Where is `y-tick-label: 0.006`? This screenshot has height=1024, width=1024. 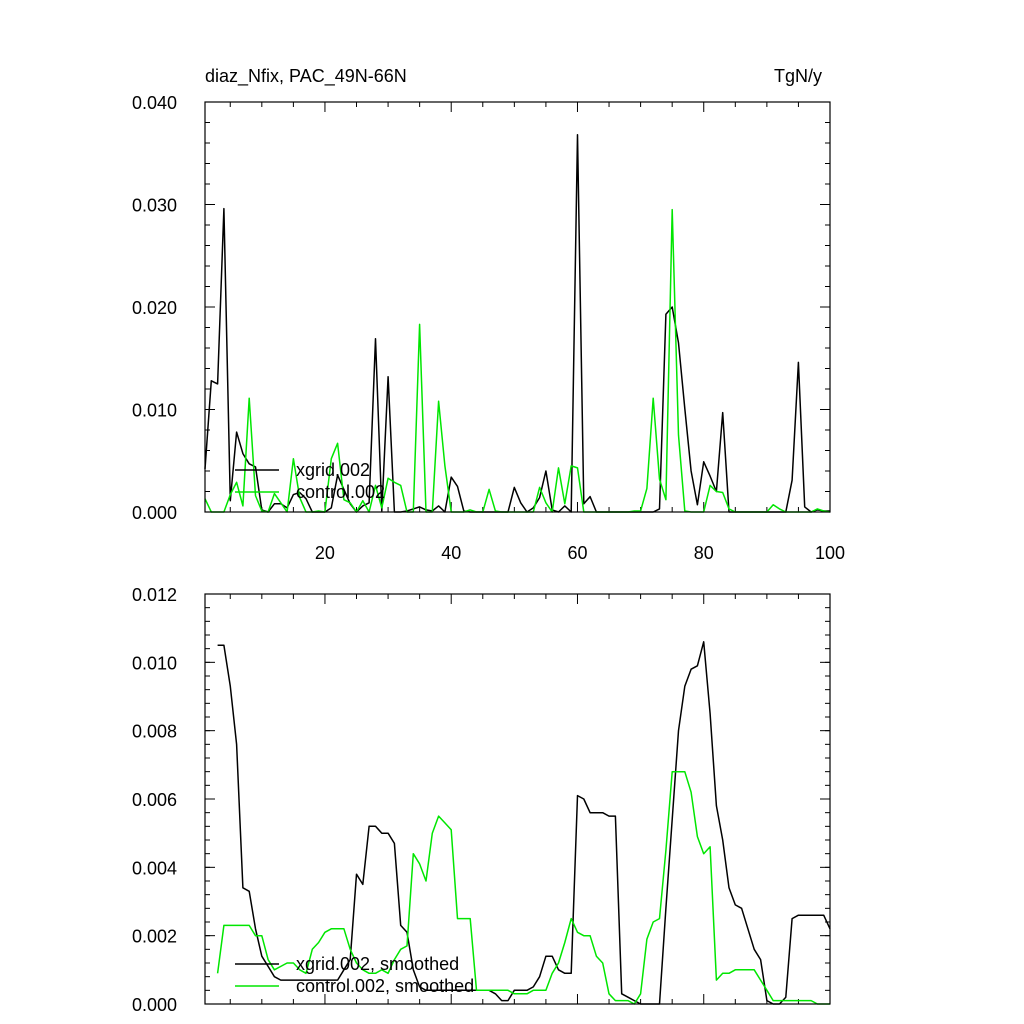 y-tick-label: 0.006 is located at coordinates (154, 800).